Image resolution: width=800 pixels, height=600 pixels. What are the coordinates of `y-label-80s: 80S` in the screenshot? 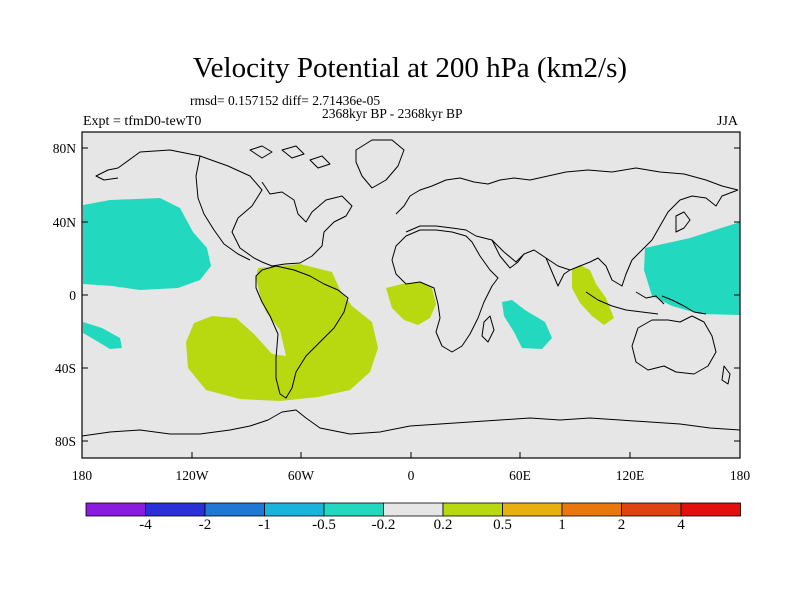 It's located at (65, 441).